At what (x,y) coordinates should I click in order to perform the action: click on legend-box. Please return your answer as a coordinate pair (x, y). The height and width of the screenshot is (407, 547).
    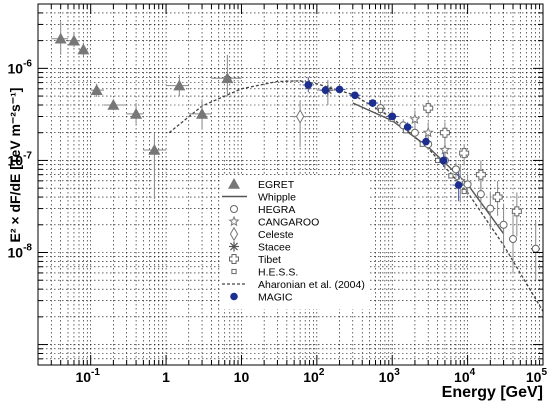
    Looking at the image, I should click on (295, 242).